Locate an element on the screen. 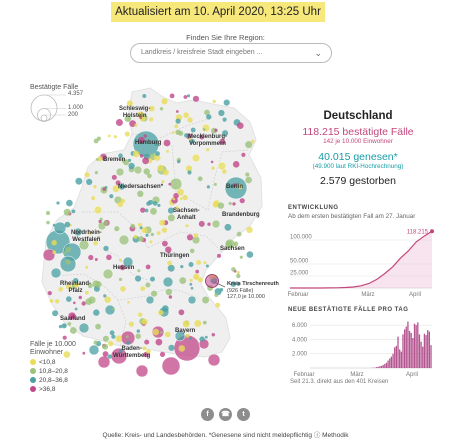 The height and width of the screenshot is (443, 451). whatsapp-icon: ☎ is located at coordinates (225, 414).